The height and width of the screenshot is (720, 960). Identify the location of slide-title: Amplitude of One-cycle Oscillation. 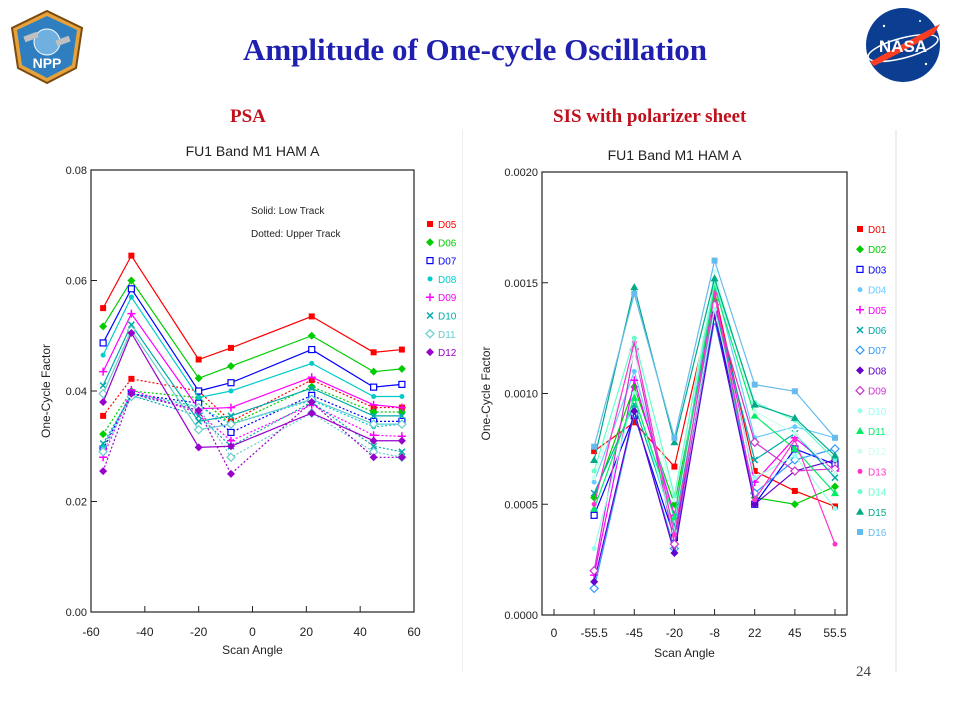
(475, 49).